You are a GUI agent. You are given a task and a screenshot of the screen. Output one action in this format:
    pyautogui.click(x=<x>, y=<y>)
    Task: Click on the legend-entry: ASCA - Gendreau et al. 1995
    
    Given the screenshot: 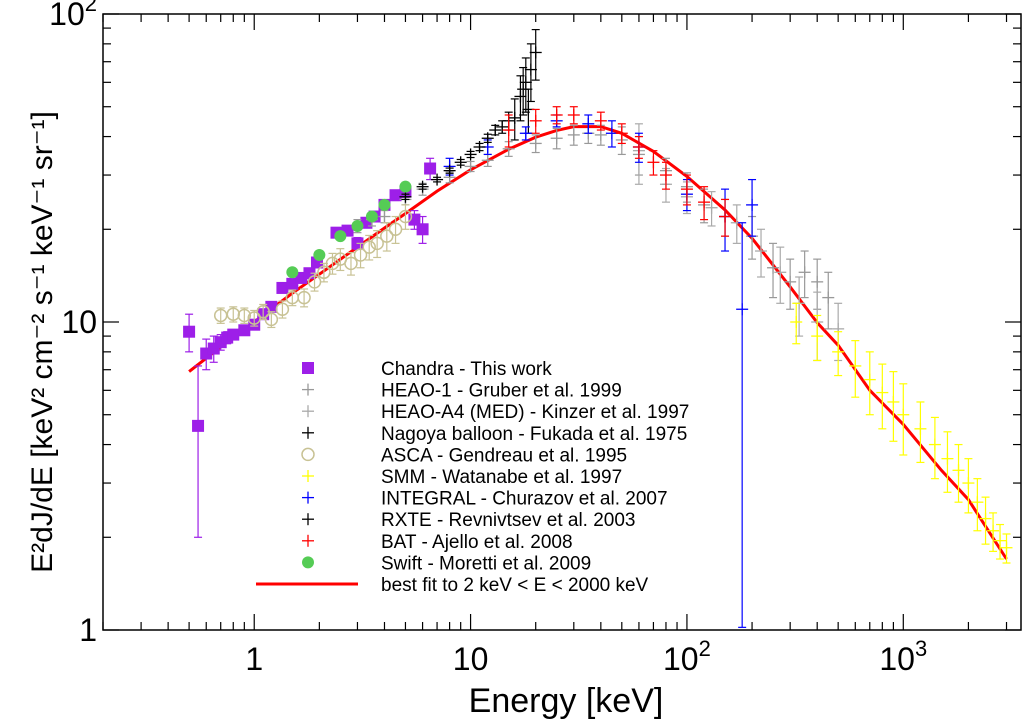 What is the action you would take?
    pyautogui.click(x=464, y=455)
    